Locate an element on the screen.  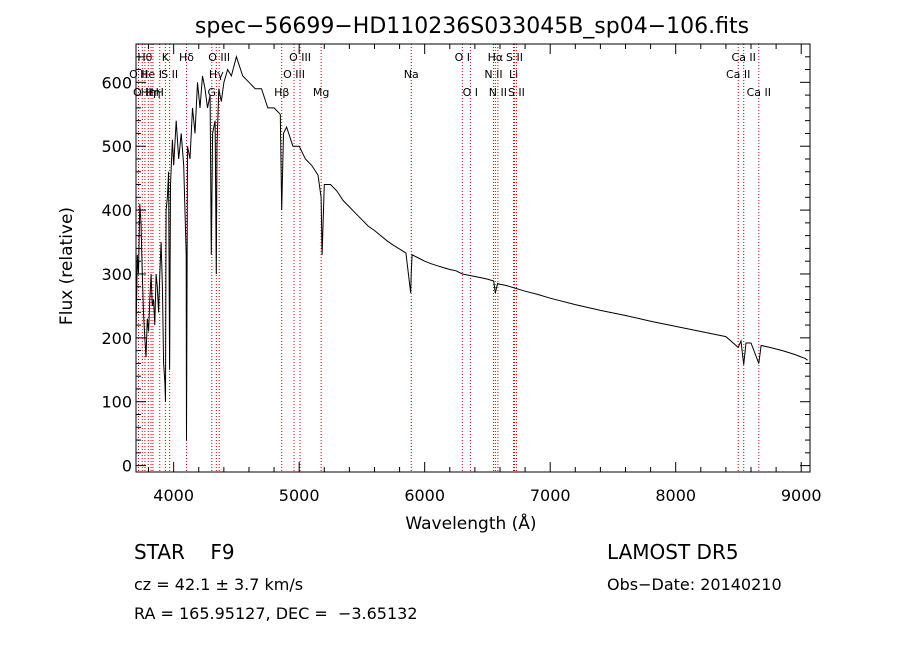
y-tick-label: 0 is located at coordinates (127, 466).